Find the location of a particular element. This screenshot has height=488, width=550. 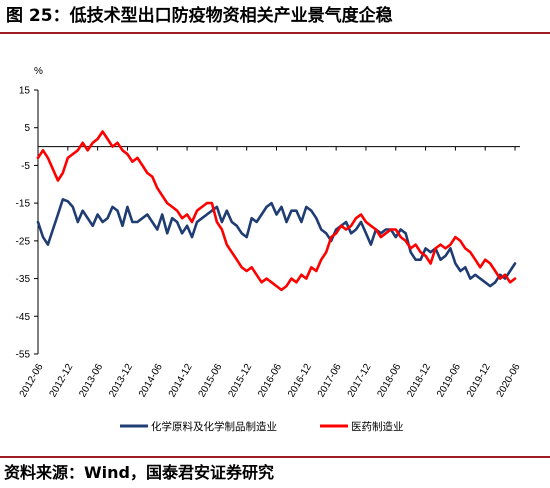

x-tick-label: 2014-12 is located at coordinates (181, 381).